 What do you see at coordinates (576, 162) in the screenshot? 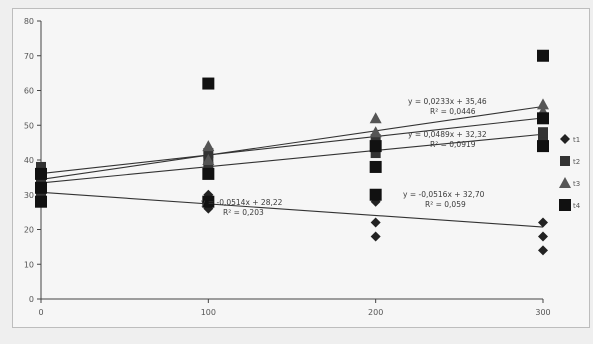
I see `legend-label: t2` at bounding box center [576, 162].